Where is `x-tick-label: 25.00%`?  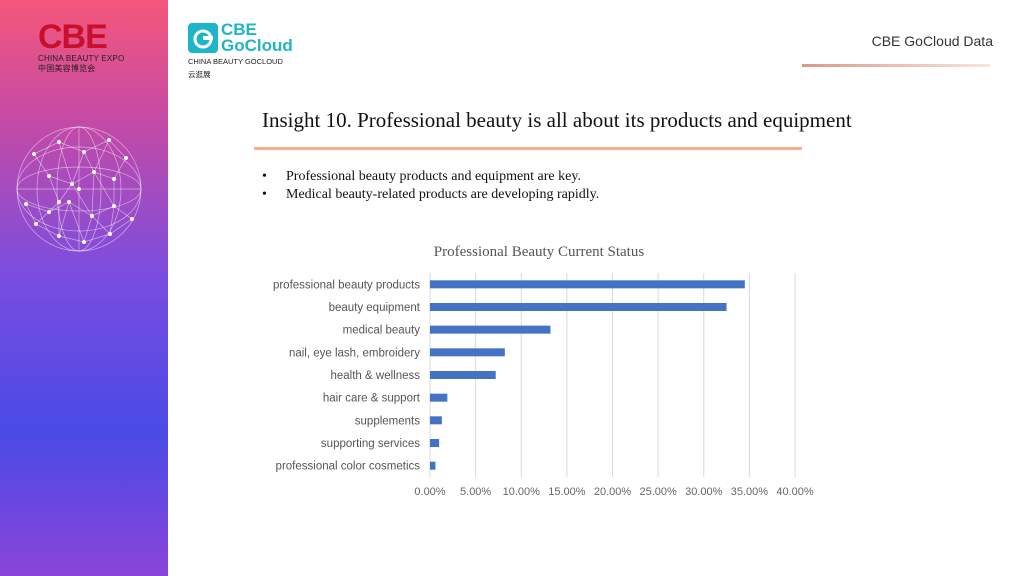
x-tick-label: 25.00% is located at coordinates (658, 492).